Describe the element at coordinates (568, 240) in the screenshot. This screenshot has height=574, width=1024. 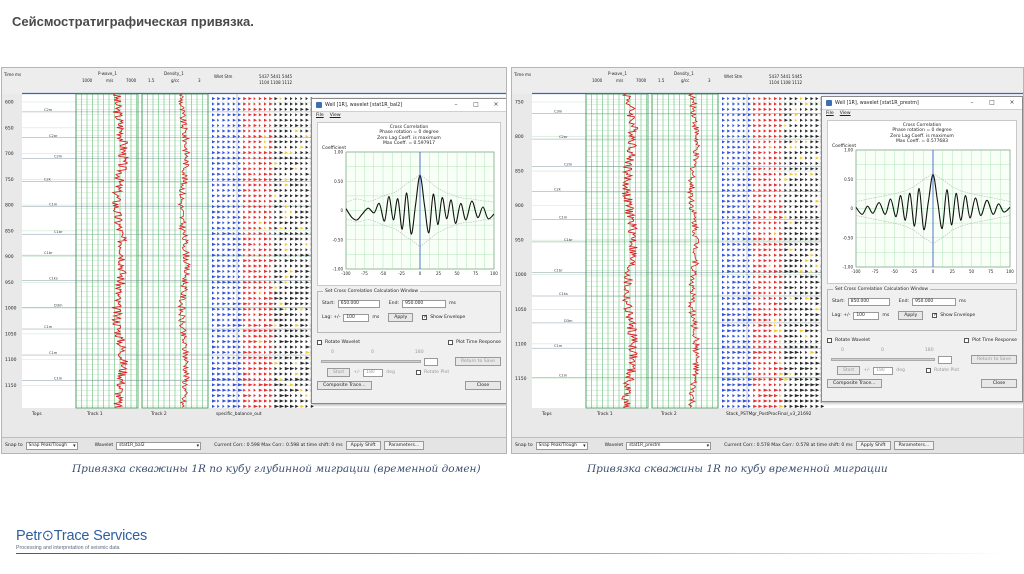
I see `top-label: C1br` at that location.